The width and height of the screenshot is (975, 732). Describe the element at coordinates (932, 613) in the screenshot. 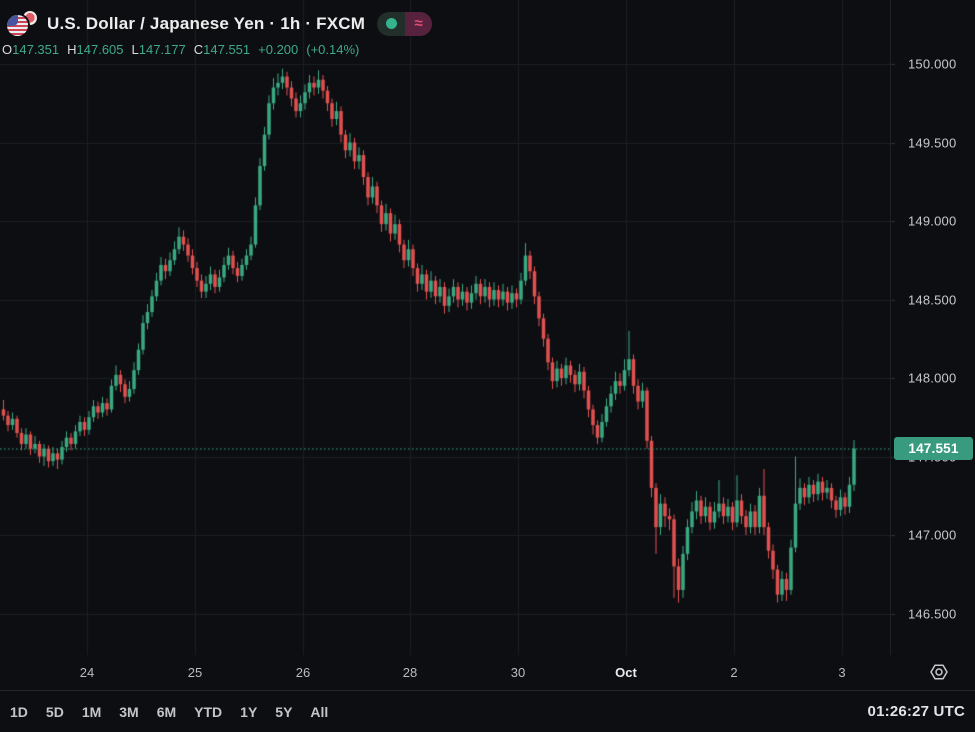

I see `price-axis-label: 146.500` at that location.